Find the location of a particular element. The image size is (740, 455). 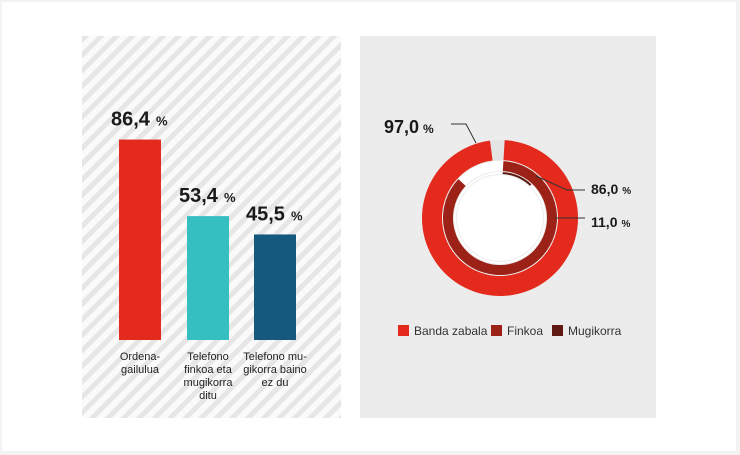

donut-hole is located at coordinates (500, 218).